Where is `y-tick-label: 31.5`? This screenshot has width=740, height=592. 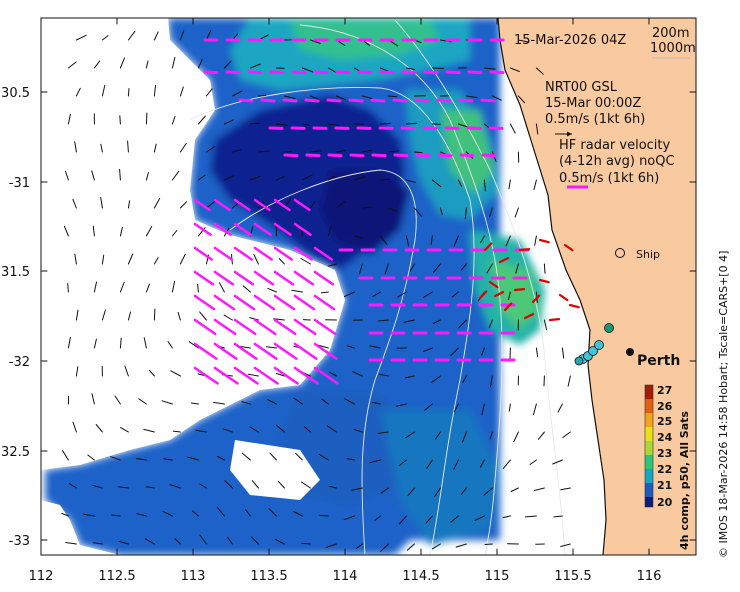
y-tick-label: 31.5 is located at coordinates (15, 272).